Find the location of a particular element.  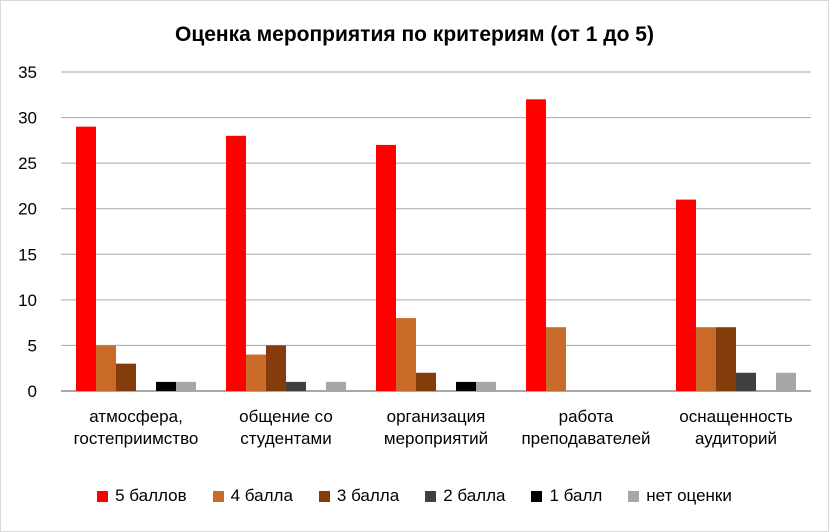

x-category-label: работа is located at coordinates (586, 416).